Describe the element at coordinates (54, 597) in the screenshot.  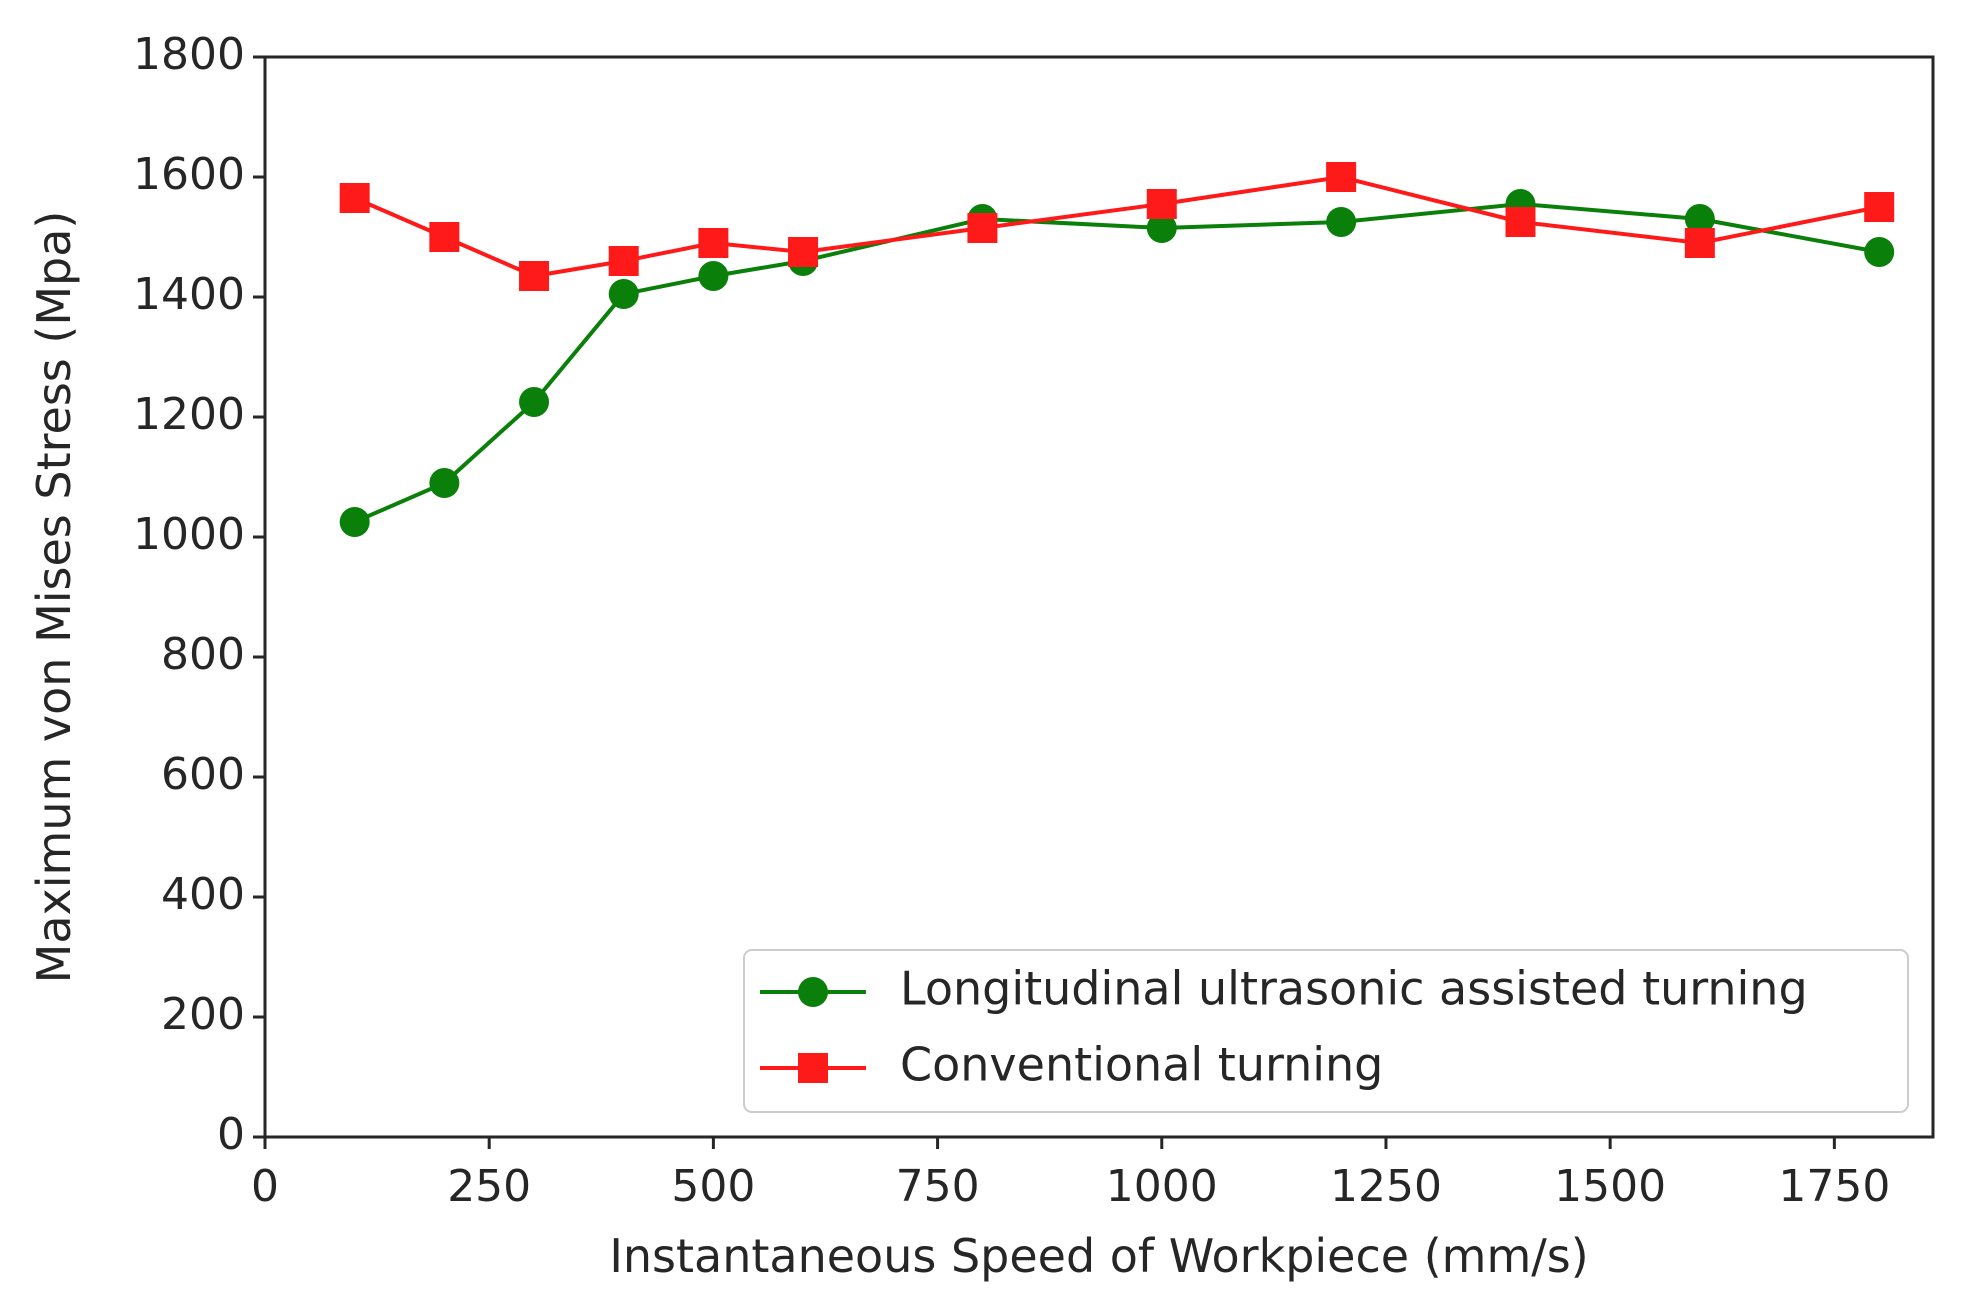
I see `y-axis-label: Maximum von Mises Stress (Mpa)` at that location.